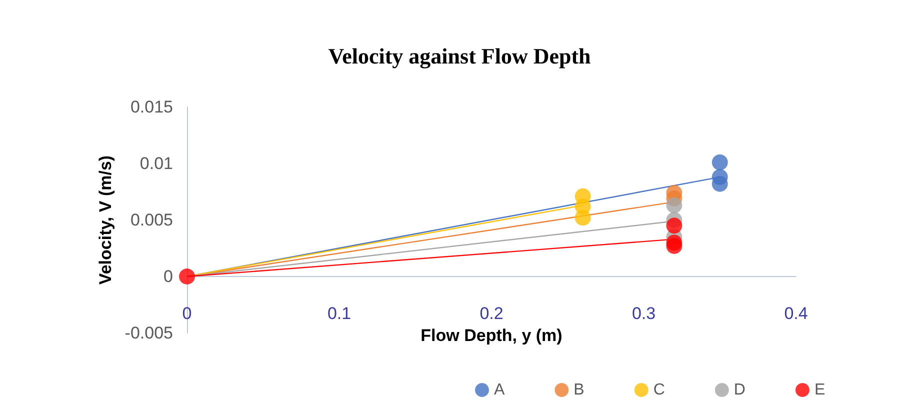 The height and width of the screenshot is (405, 919). I want to click on y-tick-label: 0.015, so click(151, 107).